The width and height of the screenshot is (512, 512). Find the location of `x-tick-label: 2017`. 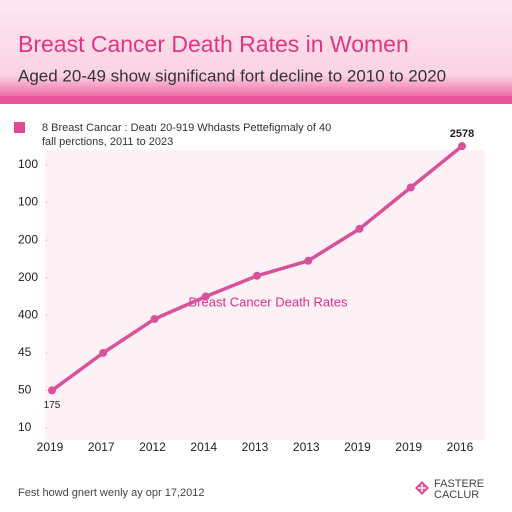

x-tick-label: 2017 is located at coordinates (101, 447).